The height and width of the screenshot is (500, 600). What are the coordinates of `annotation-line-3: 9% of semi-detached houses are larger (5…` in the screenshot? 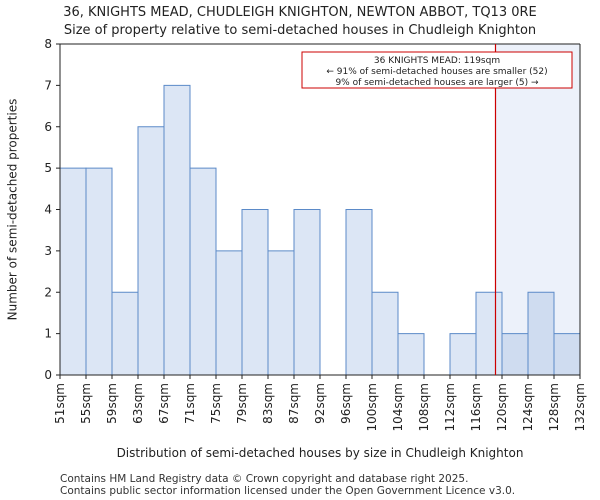 It's located at (437, 83).